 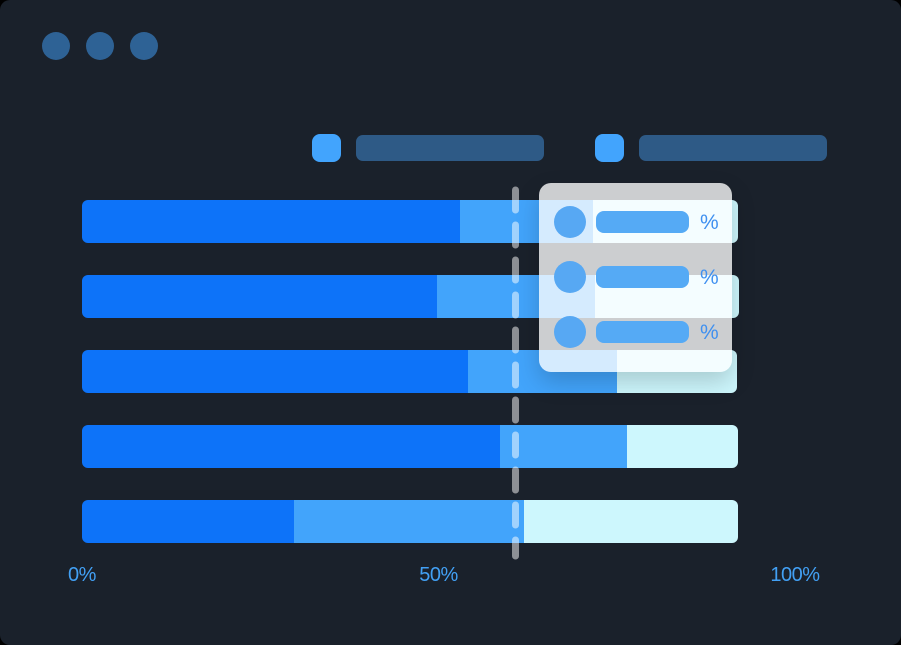 I want to click on tooltip-row-3: %, so click(x=635, y=332).